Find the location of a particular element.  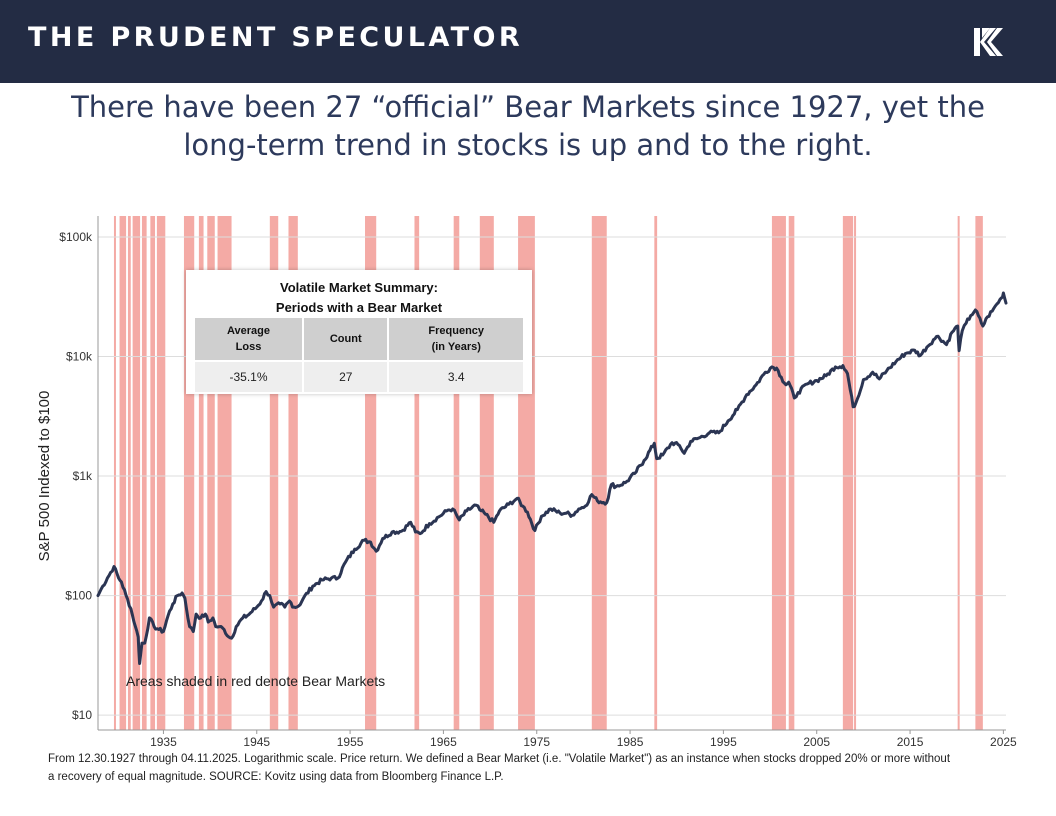

cell-average-loss: -35.1% is located at coordinates (249, 377).